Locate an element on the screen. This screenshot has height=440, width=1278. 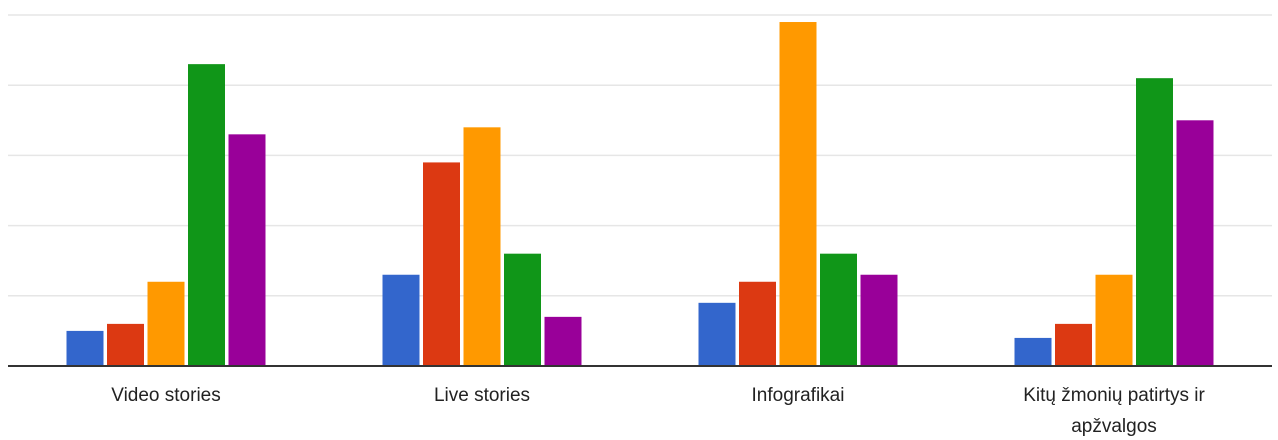
category-label: Video stories is located at coordinates (166, 395).